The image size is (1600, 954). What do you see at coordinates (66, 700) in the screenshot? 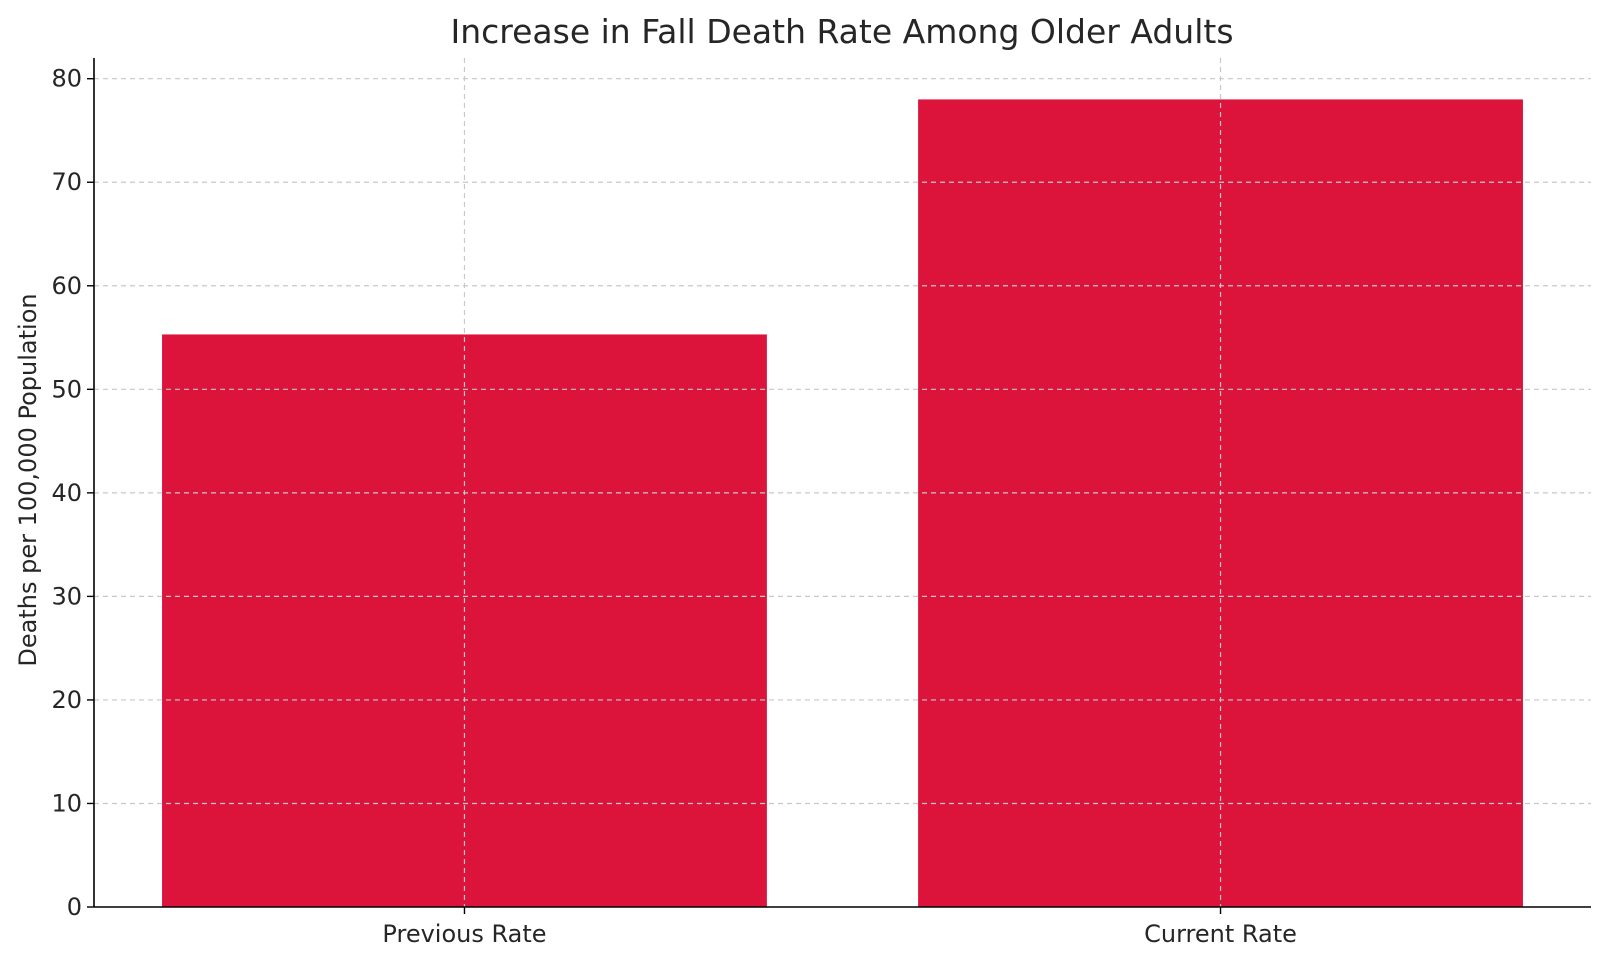
I see `y-tick-label: 20` at bounding box center [66, 700].